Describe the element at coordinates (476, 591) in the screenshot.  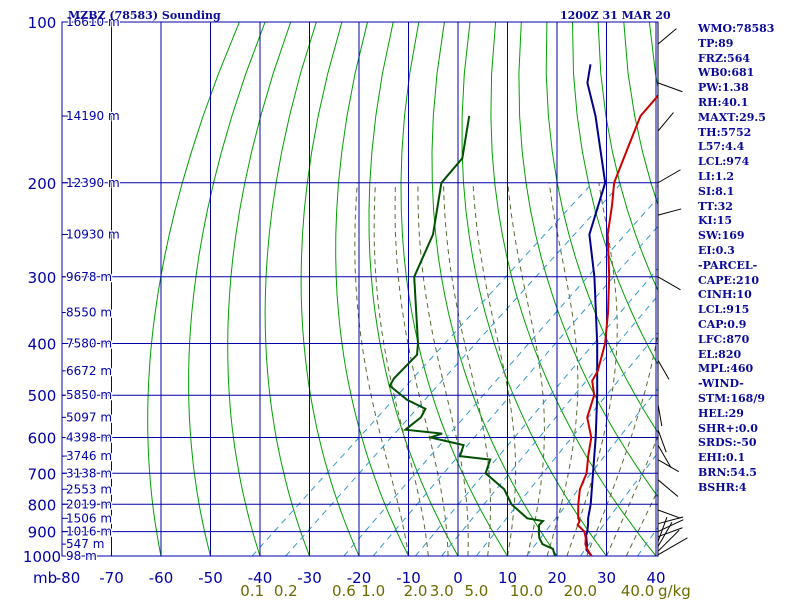
I see `mixing-ratio-label: 5.0` at that location.